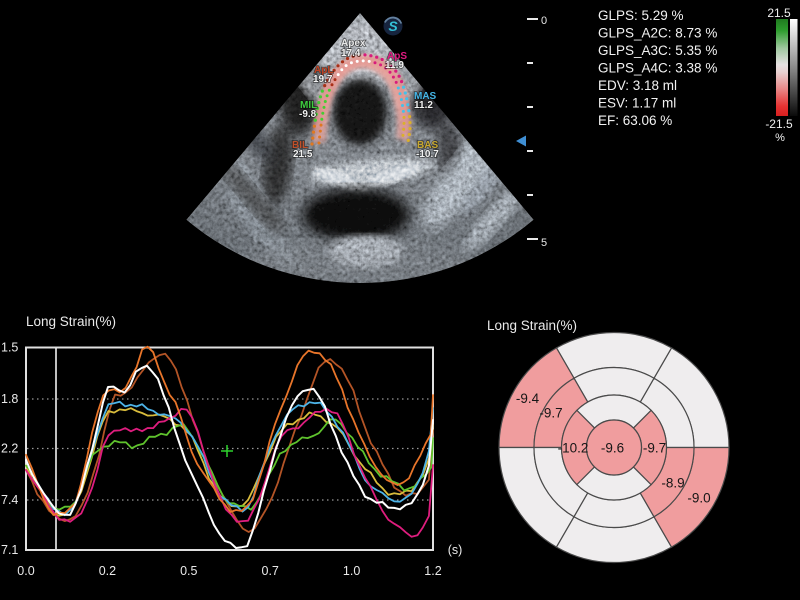 The image size is (800, 600). I want to click on svg-text: (s), so click(455, 550).